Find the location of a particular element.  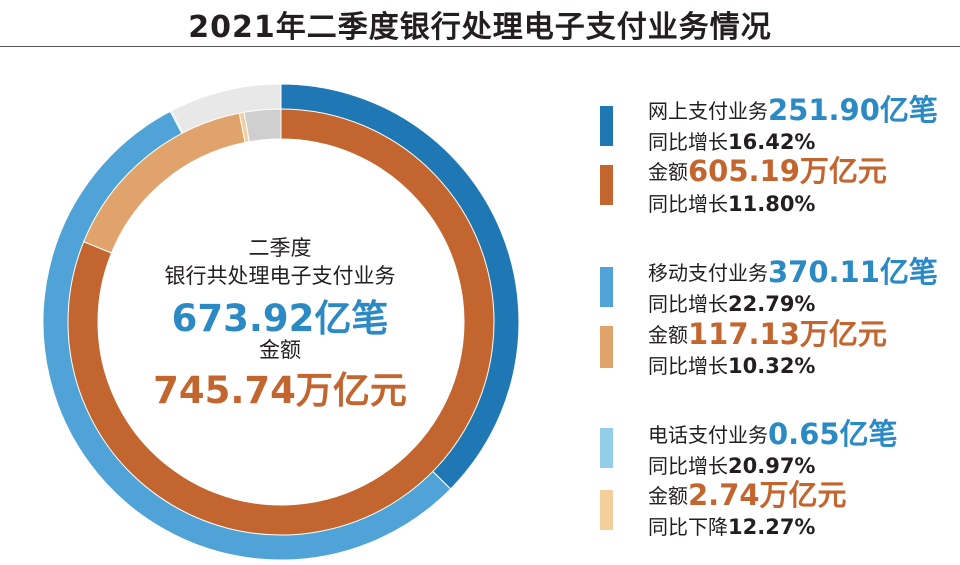

legend-swatch-mobile-amount is located at coordinates (606, 347).